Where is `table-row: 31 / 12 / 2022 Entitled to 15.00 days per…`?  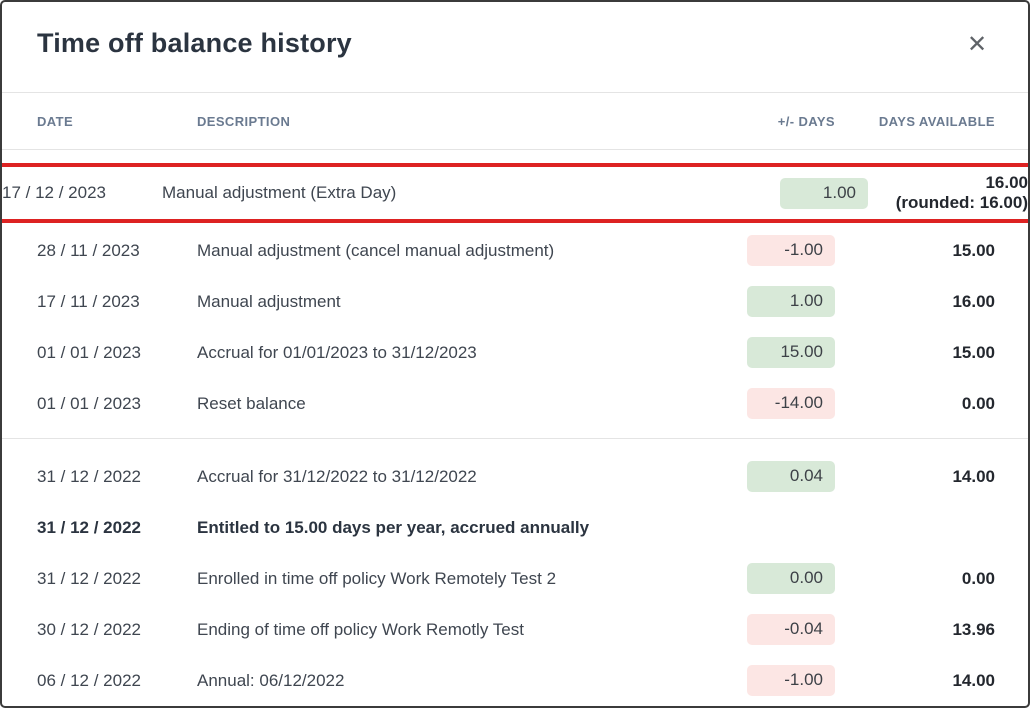 table-row: 31 / 12 / 2022 Entitled to 15.00 days per… is located at coordinates (515, 527).